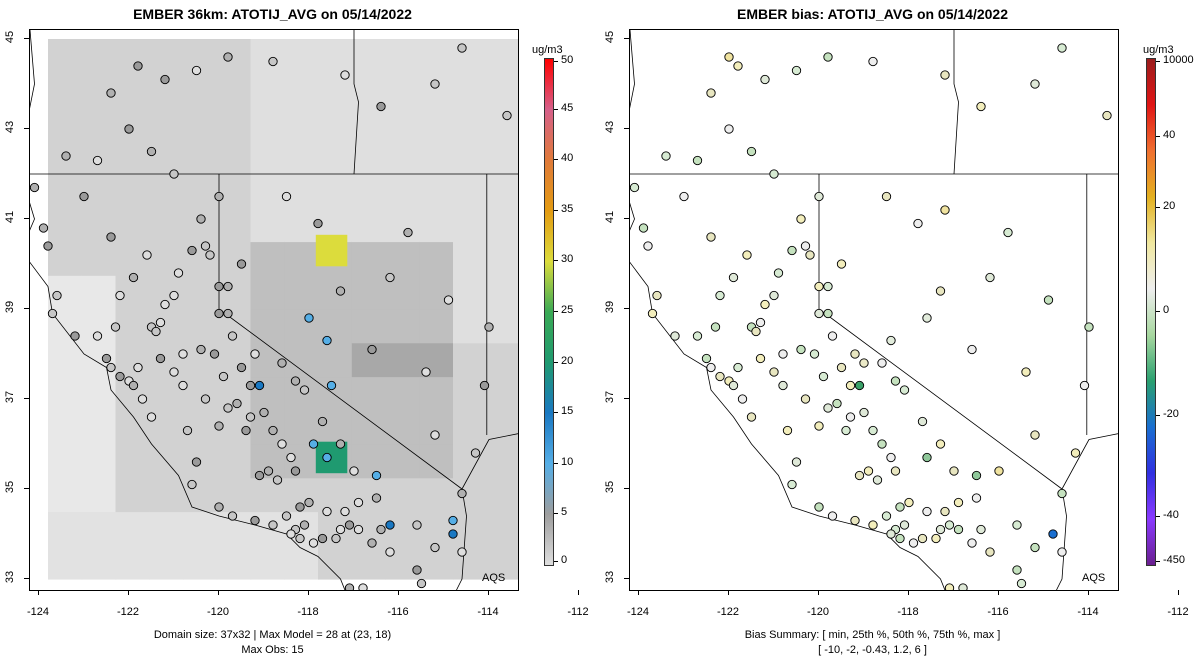  Describe the element at coordinates (728, 612) in the screenshot. I see `x-tick-label: -122` at that location.